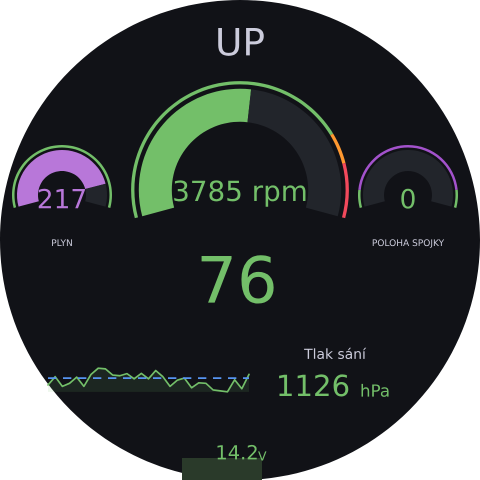  What do you see at coordinates (61, 198) in the screenshot?
I see `text: 217` at bounding box center [61, 198].